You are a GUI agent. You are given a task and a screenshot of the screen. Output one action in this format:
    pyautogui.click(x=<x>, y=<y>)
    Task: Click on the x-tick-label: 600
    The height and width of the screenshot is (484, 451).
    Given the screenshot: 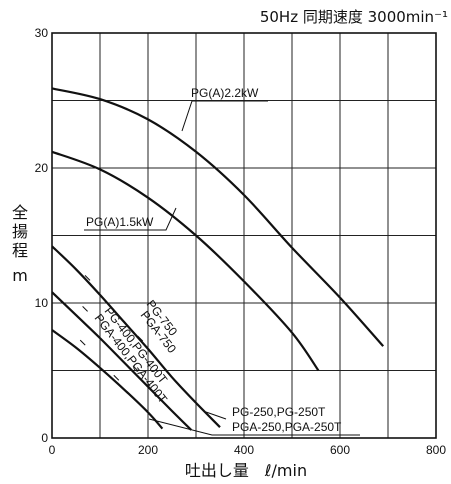 What is the action you would take?
    pyautogui.click(x=340, y=450)
    